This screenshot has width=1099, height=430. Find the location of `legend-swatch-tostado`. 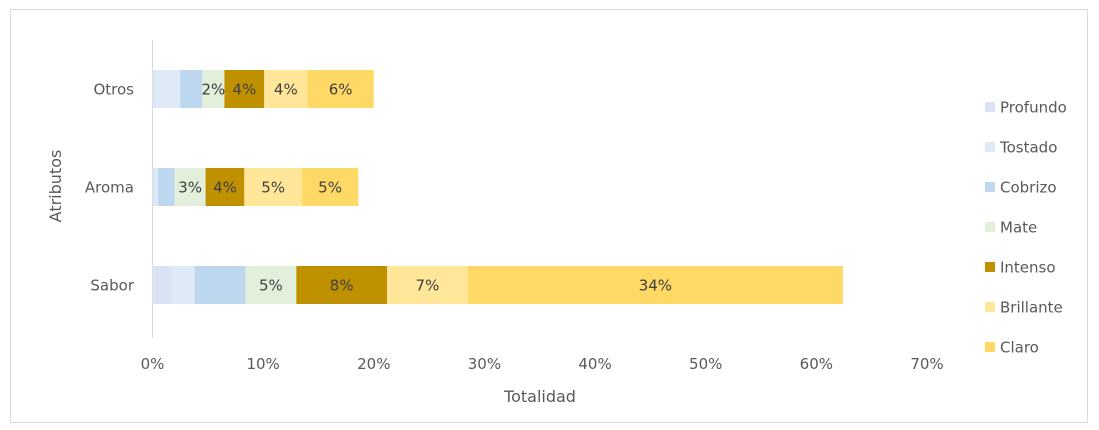

legend-swatch-tostado is located at coordinates (990, 147).